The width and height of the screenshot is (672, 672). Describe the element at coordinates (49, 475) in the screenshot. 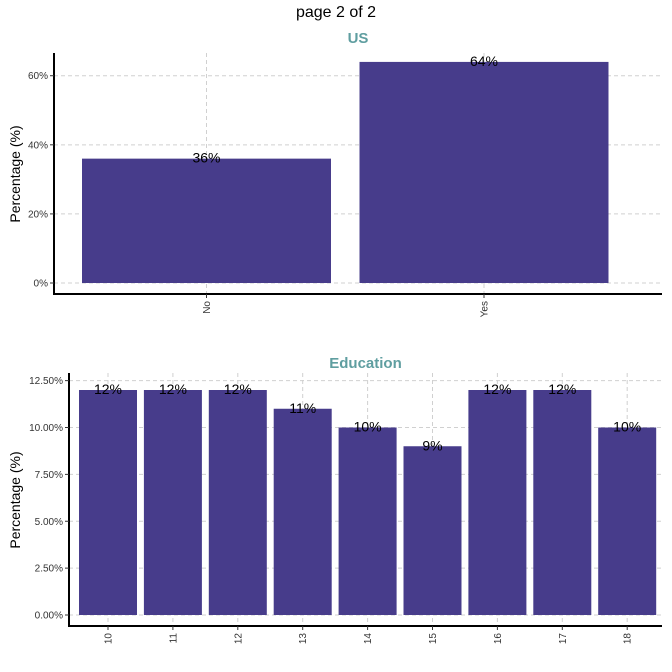

I see `y-tick-label: 7.50%` at that location.